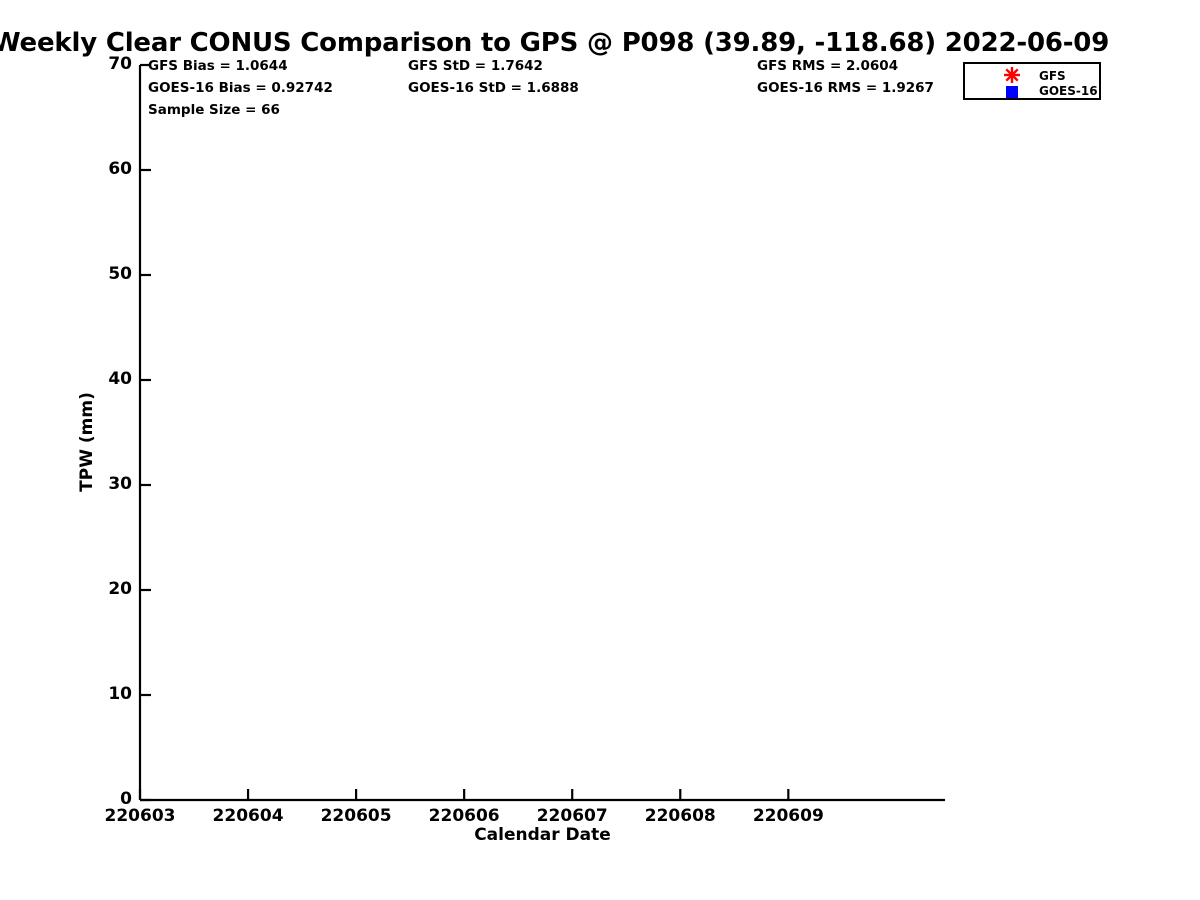 Image resolution: width=1200 pixels, height=900 pixels. Describe the element at coordinates (120, 694) in the screenshot. I see `y-tick-label: 10` at that location.